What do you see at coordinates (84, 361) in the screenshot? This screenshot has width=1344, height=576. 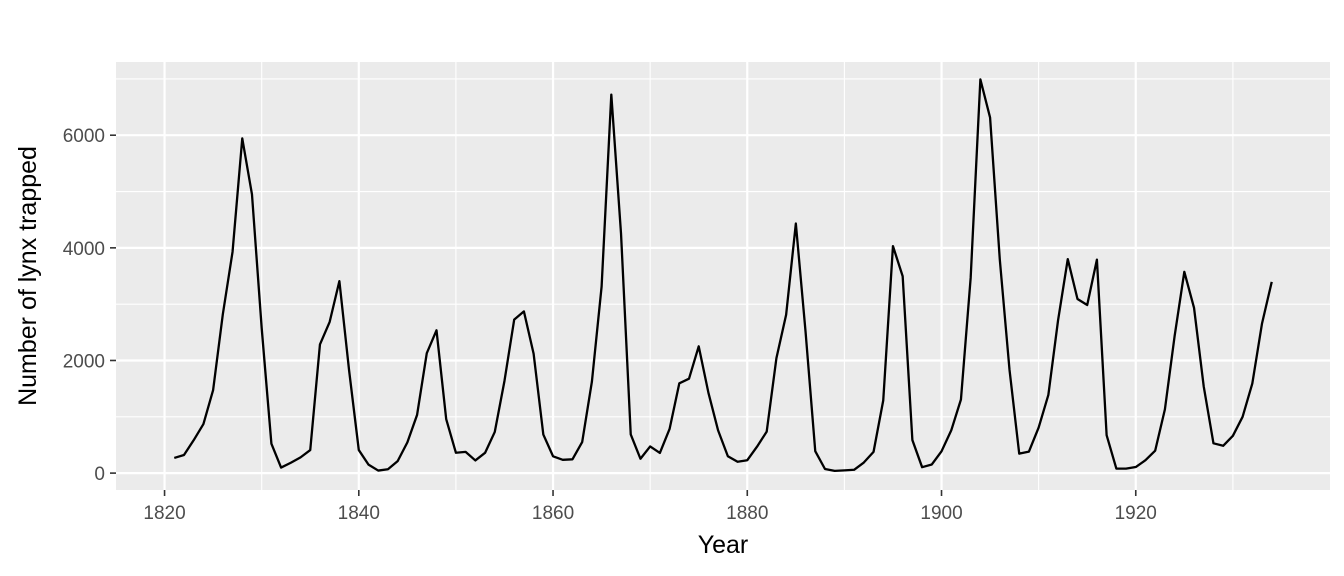 I see `y-tick-label: 2000` at bounding box center [84, 361].